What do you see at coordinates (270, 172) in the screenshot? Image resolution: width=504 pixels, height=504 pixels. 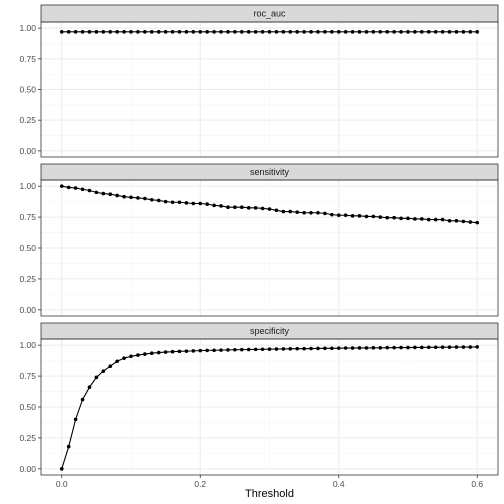 I see `facet-strip-label: sensitivity` at bounding box center [270, 172].